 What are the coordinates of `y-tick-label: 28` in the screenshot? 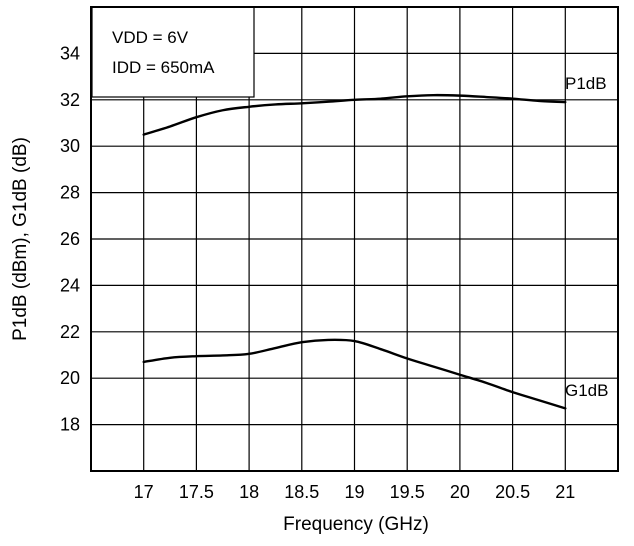 It's located at (70, 193).